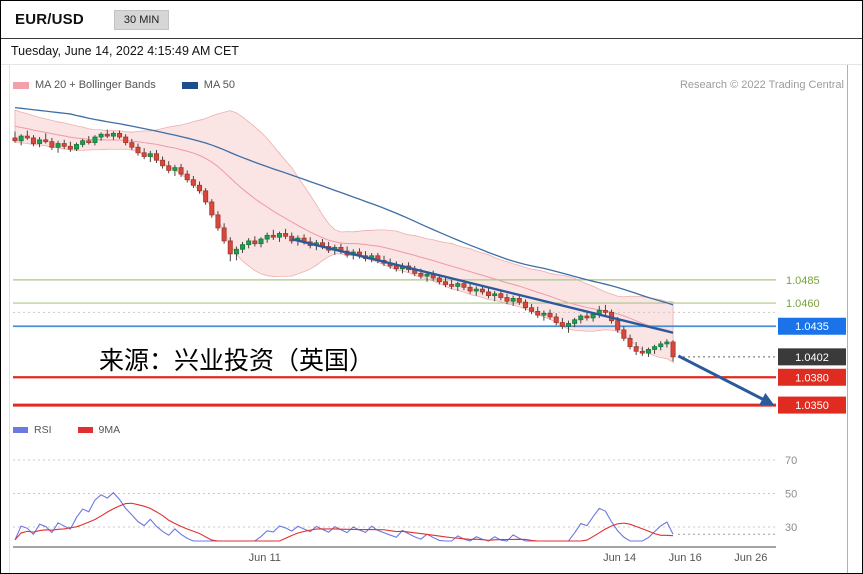 The image size is (863, 574). I want to click on svg-text: 1.0402, so click(812, 358).